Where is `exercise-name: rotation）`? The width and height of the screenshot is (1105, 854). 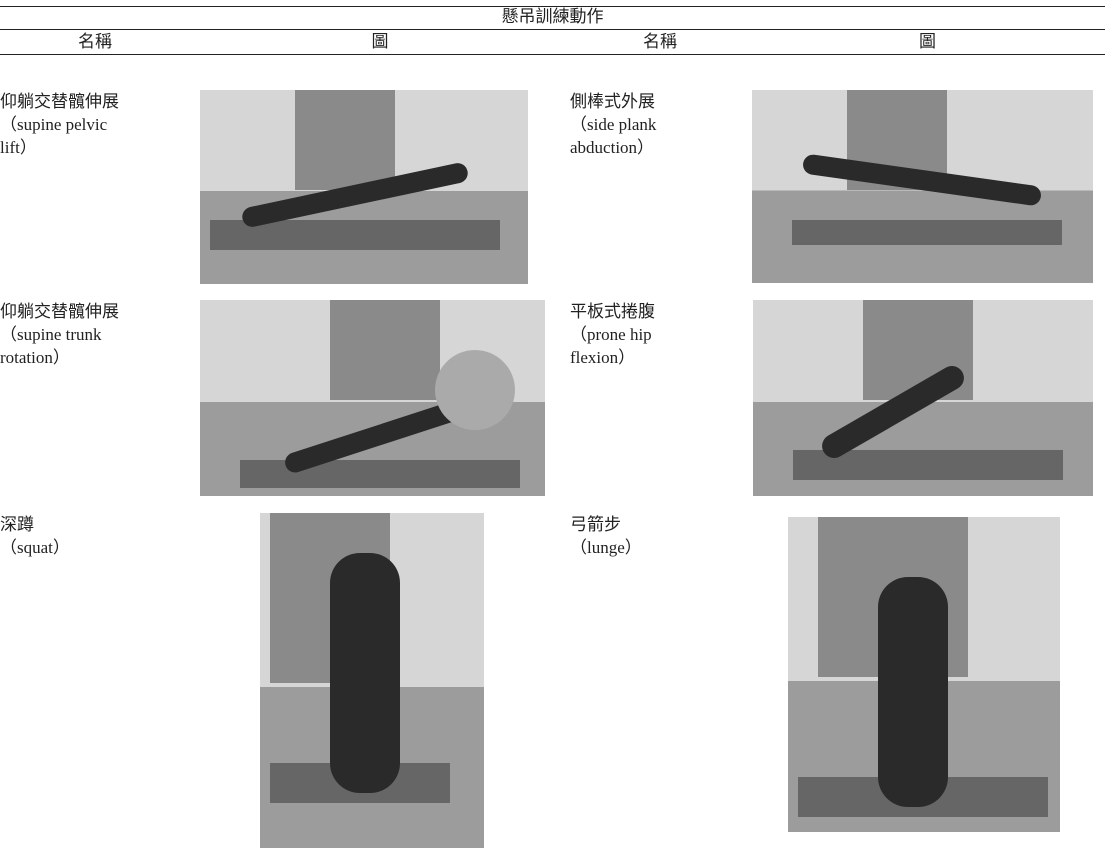
exercise-name: rotation） is located at coordinates (35, 357).